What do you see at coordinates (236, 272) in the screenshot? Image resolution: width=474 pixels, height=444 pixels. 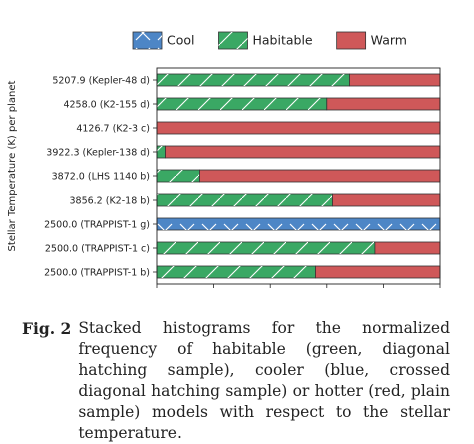 I see `bar-hatch-habitable-2500-0-trappist-1-b` at bounding box center [236, 272].